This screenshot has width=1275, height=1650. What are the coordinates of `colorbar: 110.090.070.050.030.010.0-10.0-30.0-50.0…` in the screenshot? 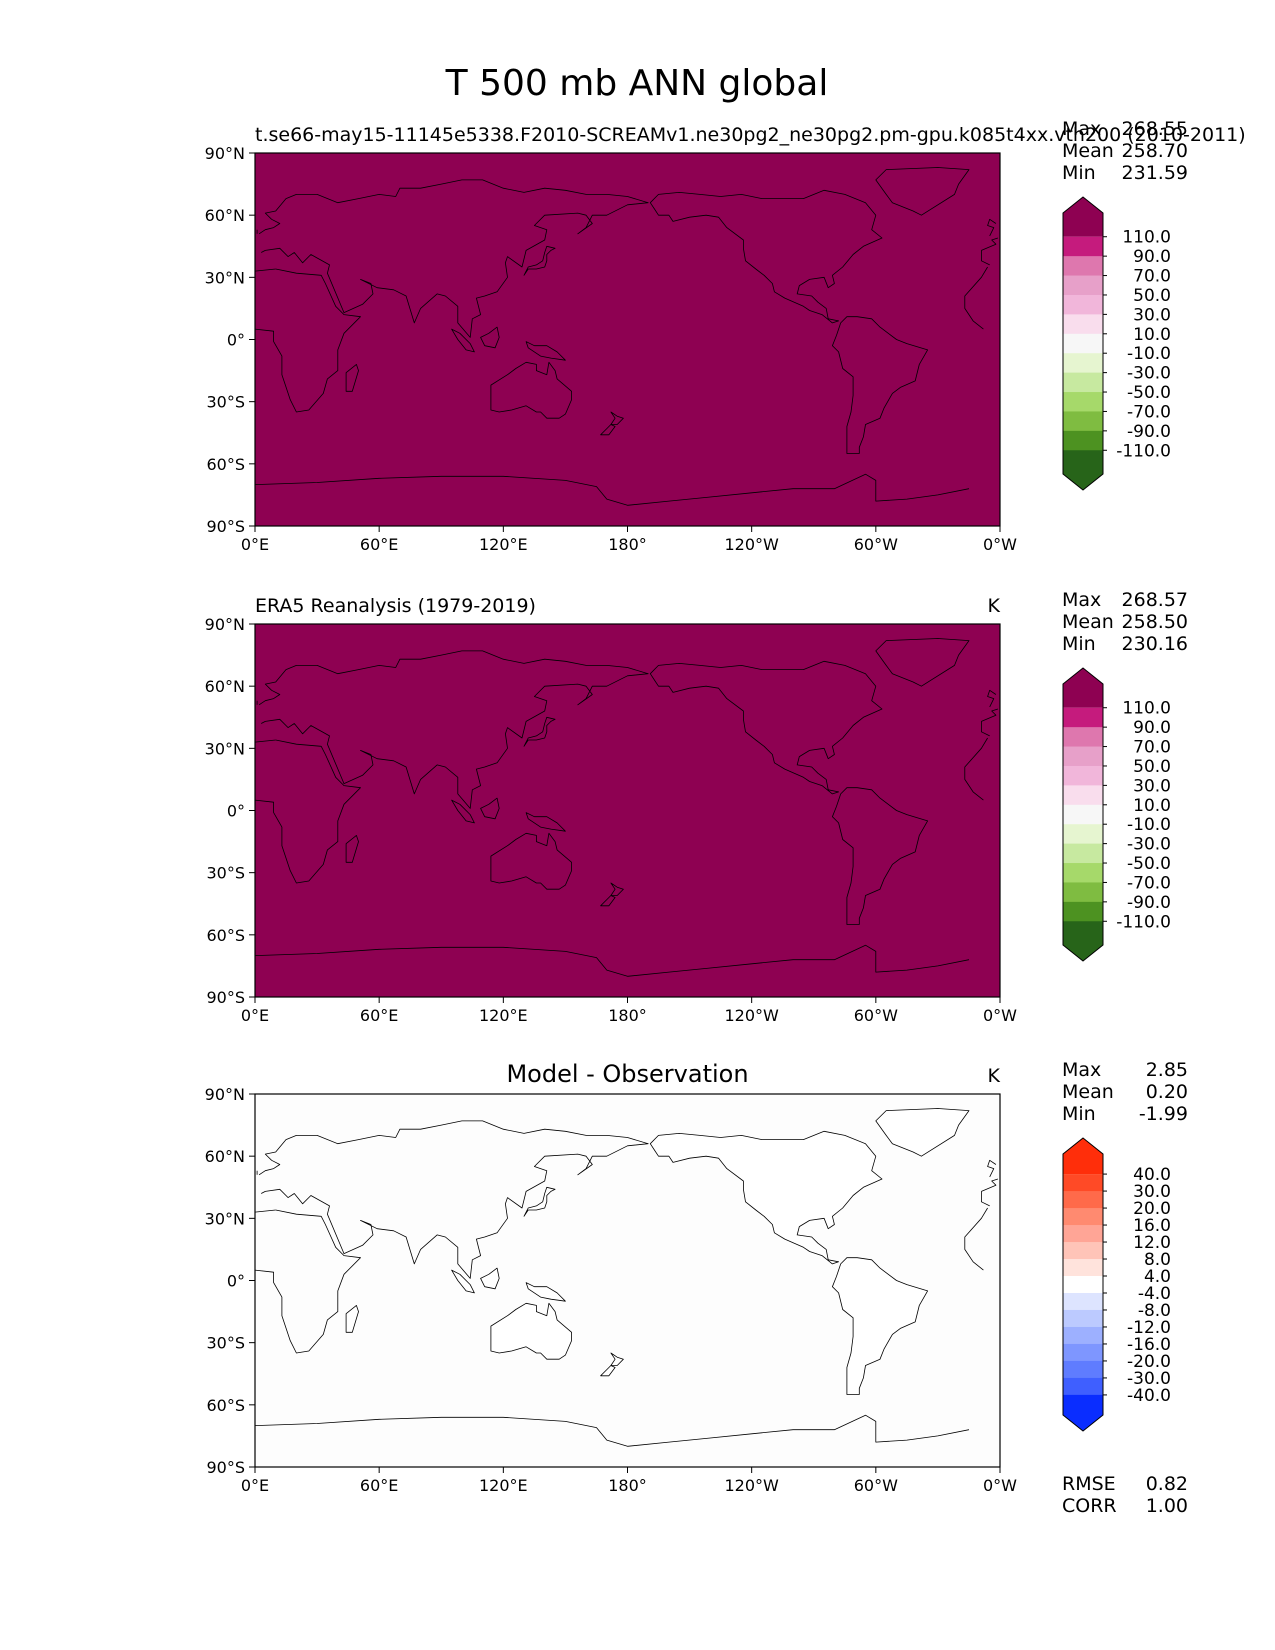 It's located at (1116, 814).